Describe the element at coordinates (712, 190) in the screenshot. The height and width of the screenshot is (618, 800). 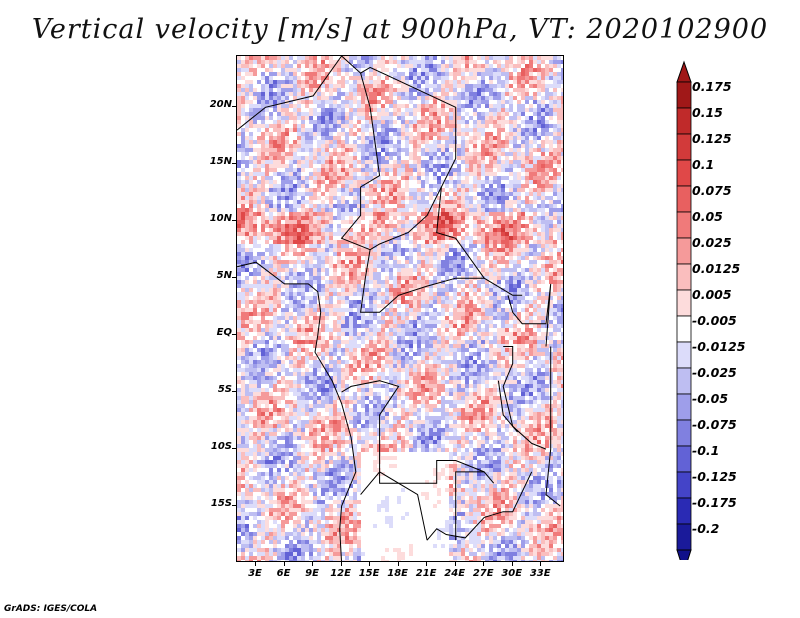
I see `colorbar-label: 0.075` at that location.